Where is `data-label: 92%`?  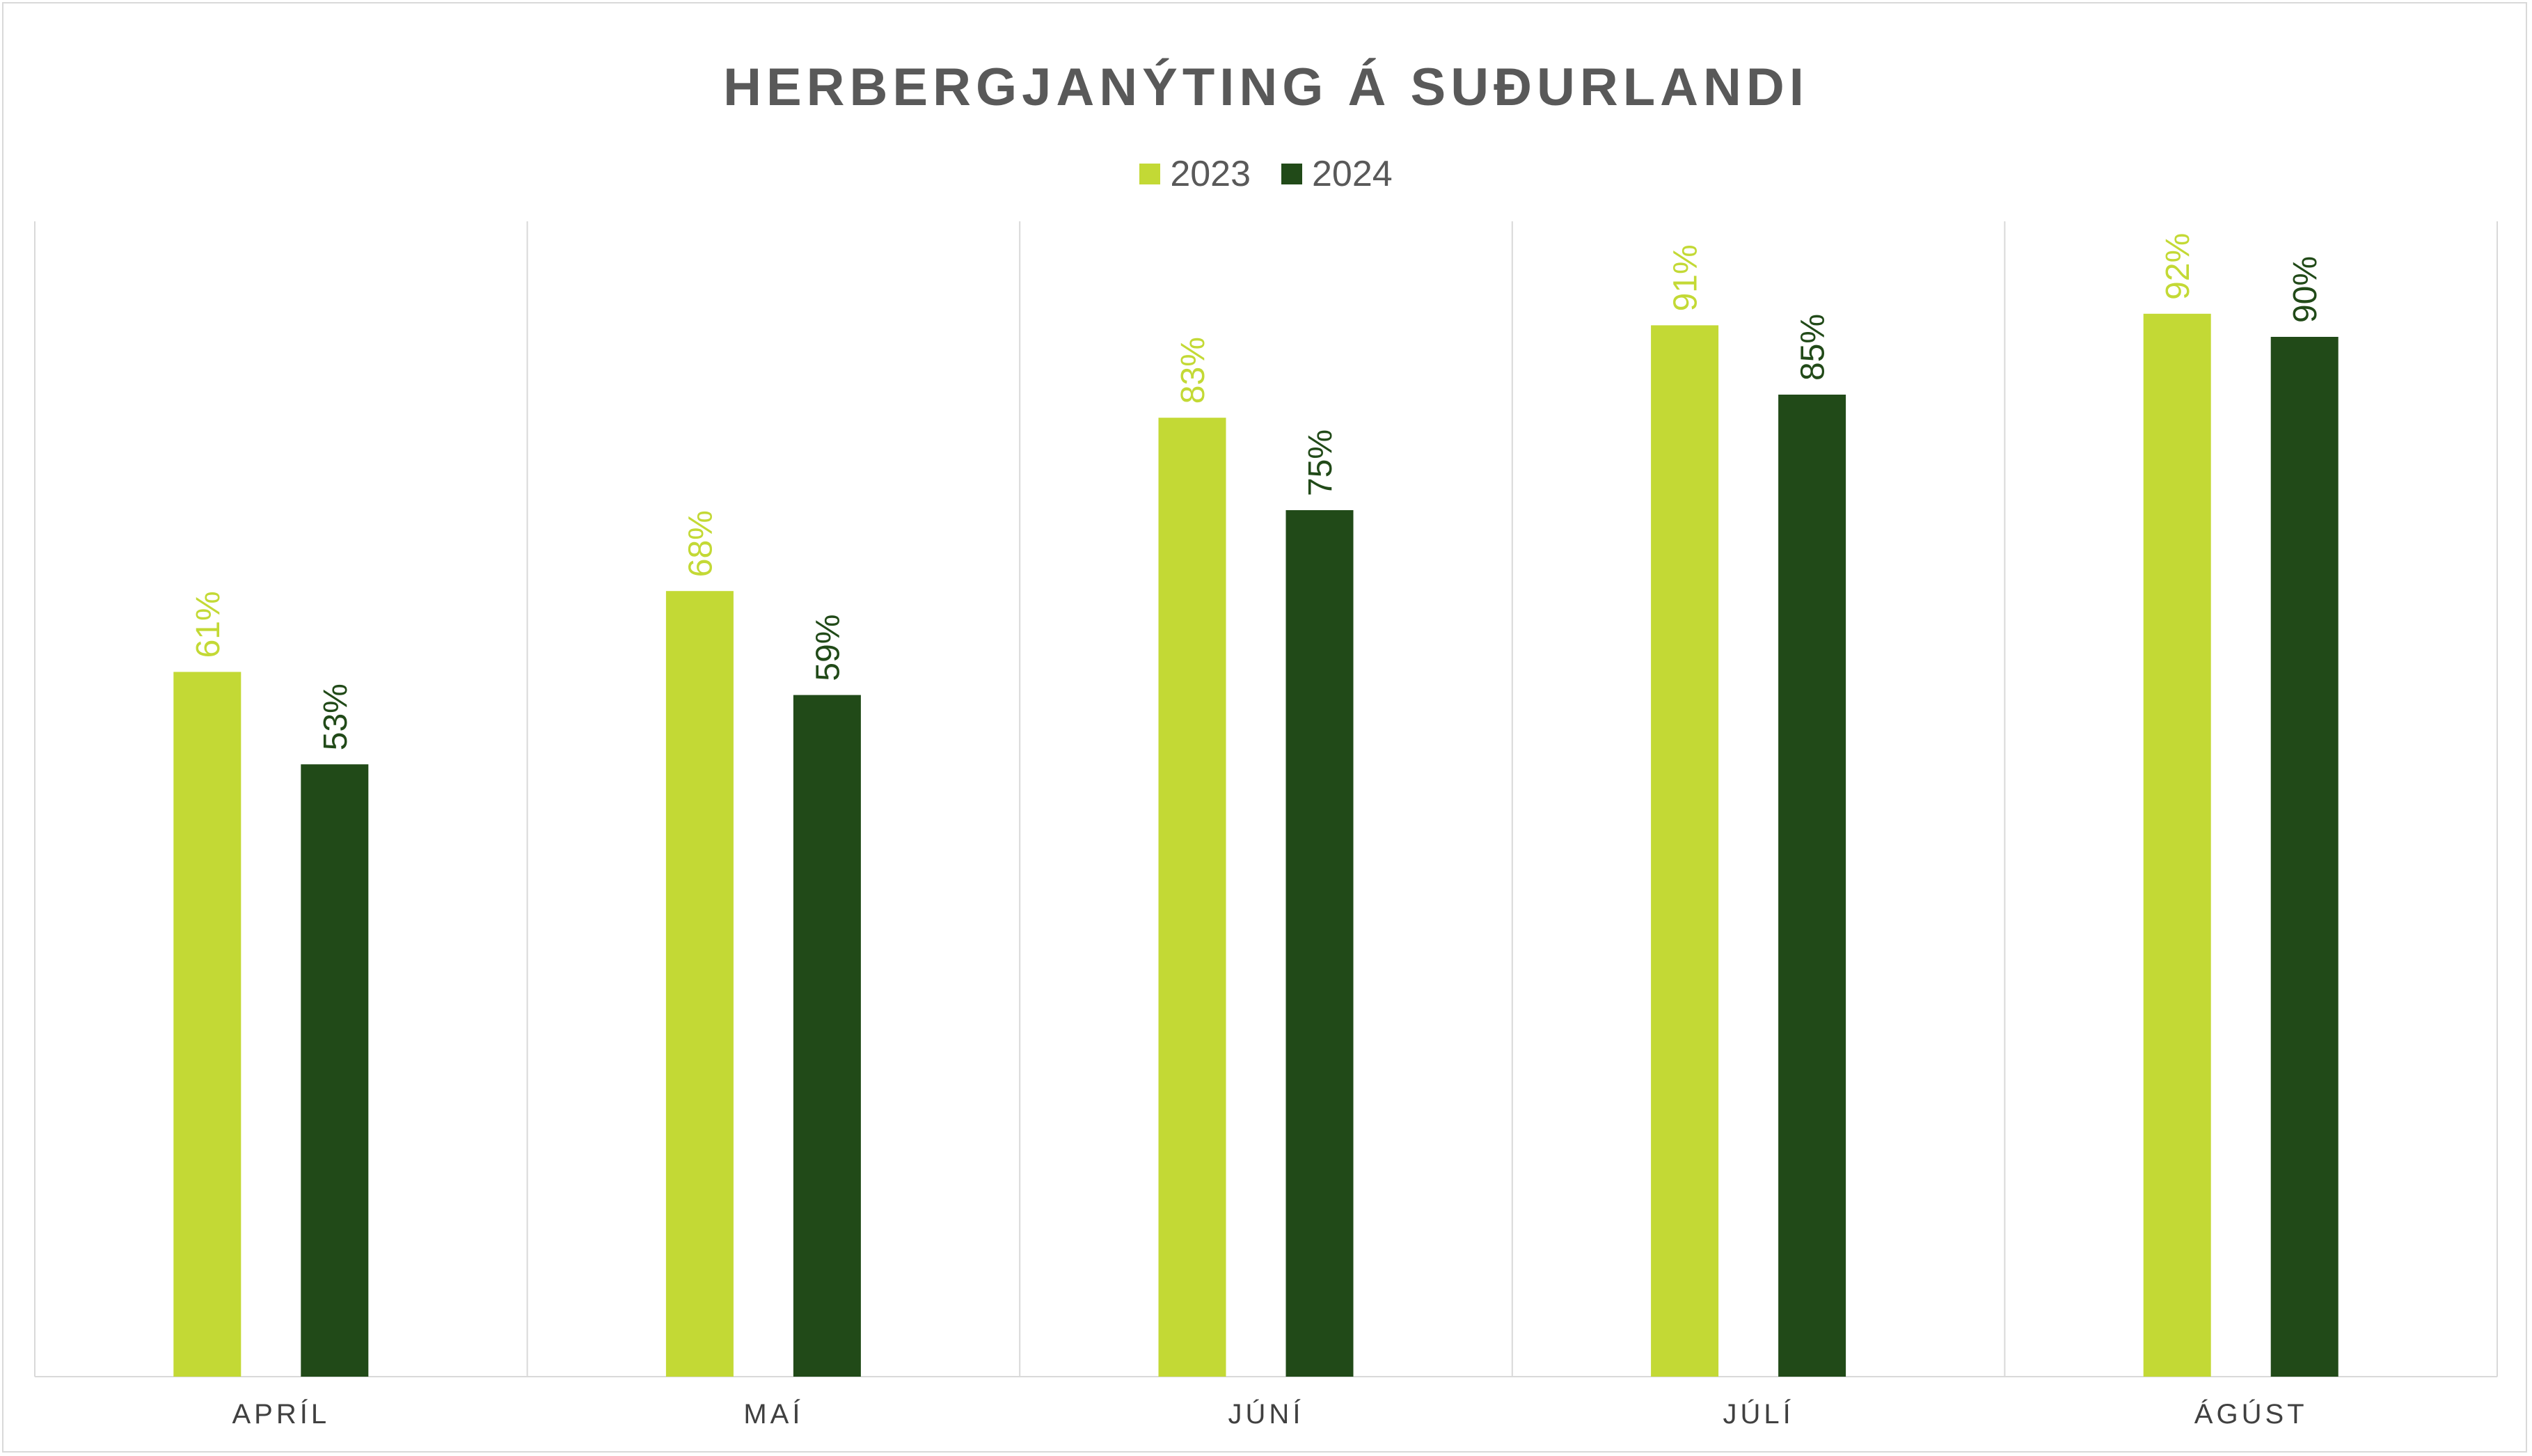
data-label: 92% is located at coordinates (2178, 266).